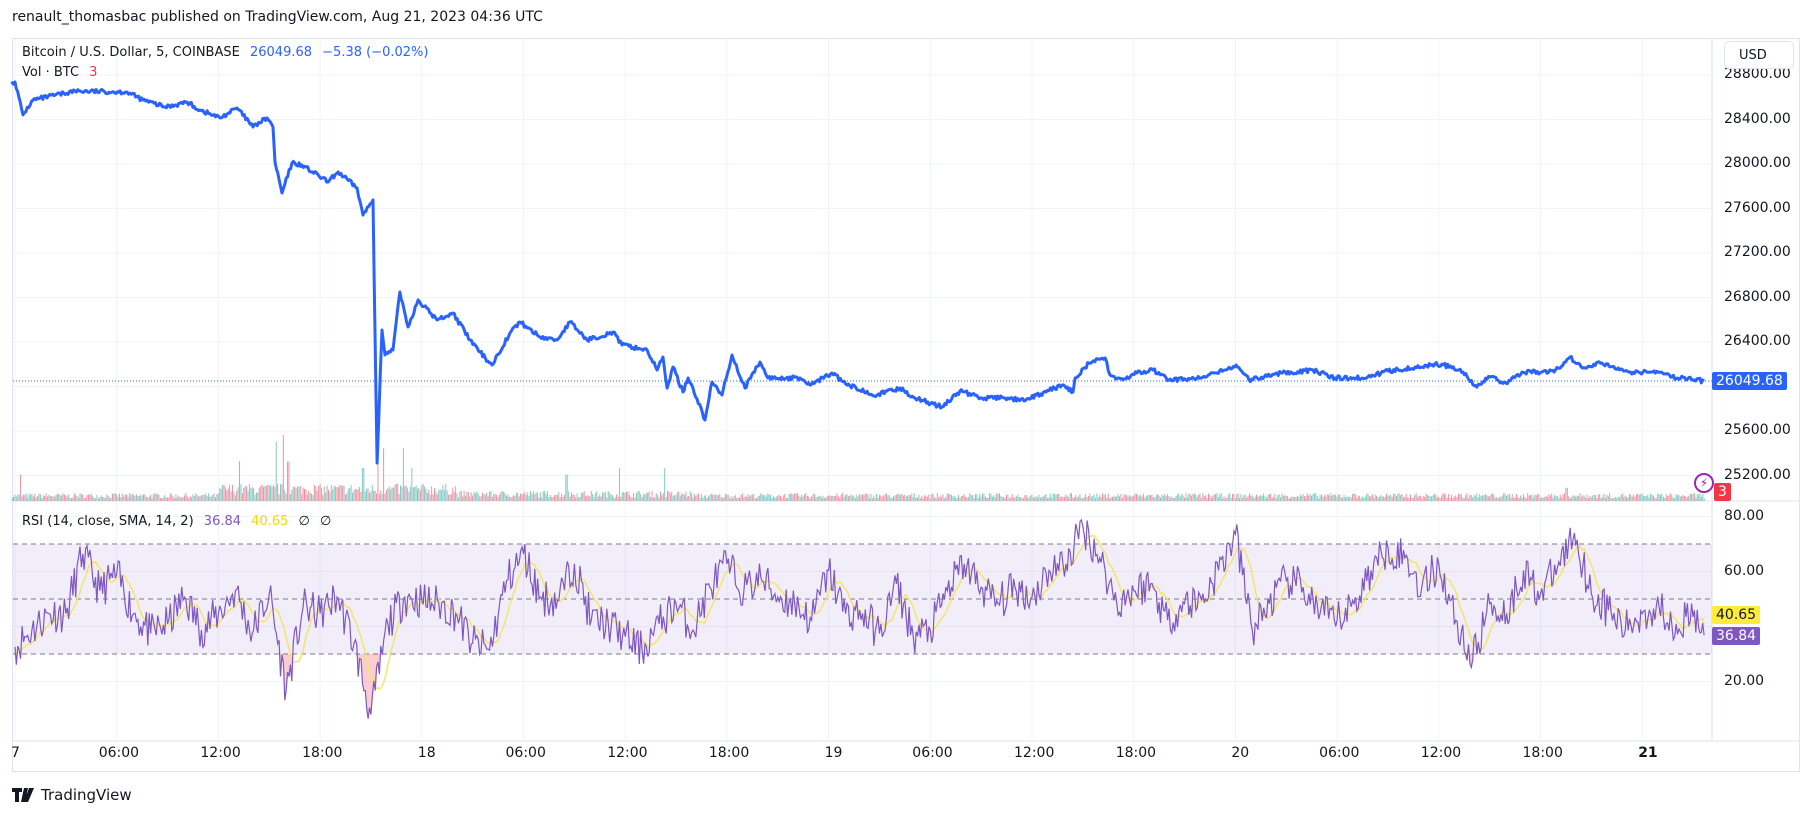 This screenshot has height=817, width=1814. Describe the element at coordinates (1136, 753) in the screenshot. I see `time-axis-label: 18:00` at that location.